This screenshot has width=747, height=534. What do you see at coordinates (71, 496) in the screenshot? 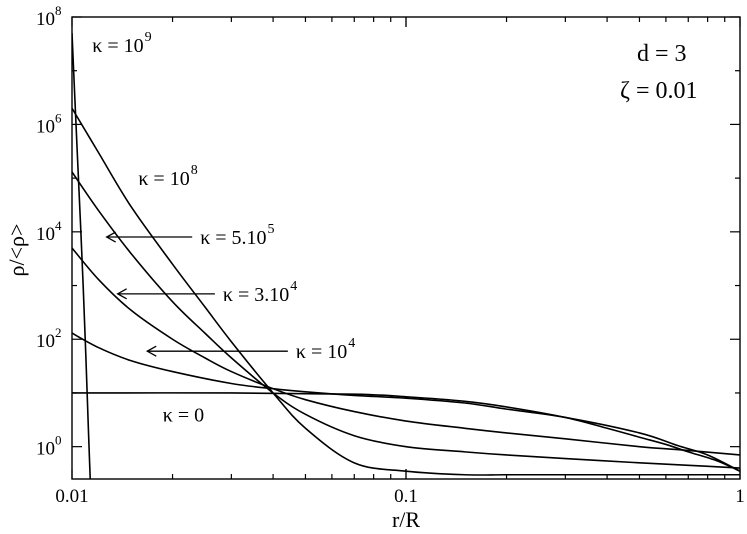
I see `x-tick-label: 0.01` at bounding box center [71, 496].